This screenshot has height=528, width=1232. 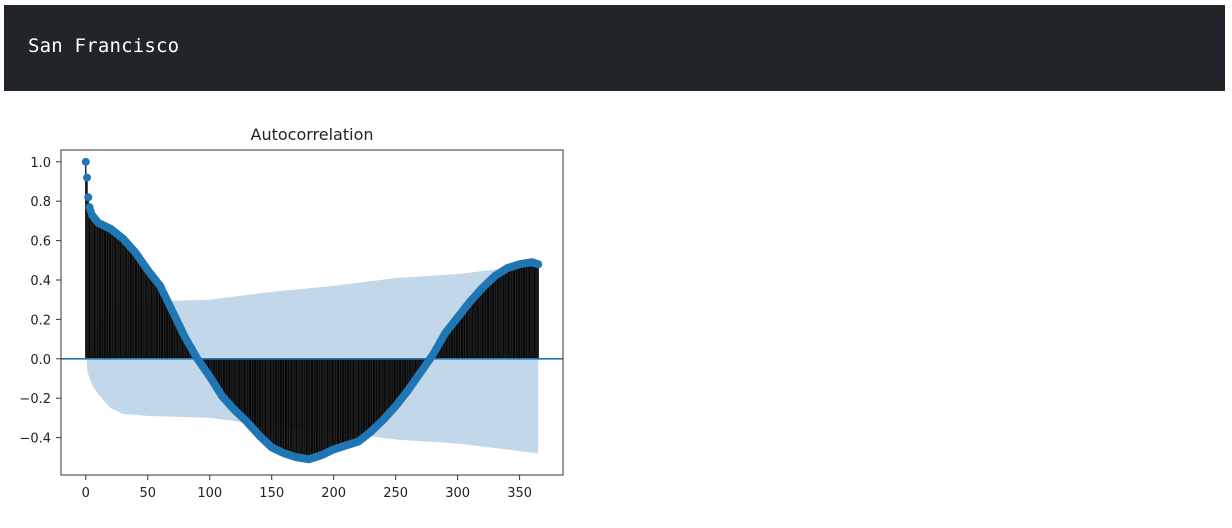 What do you see at coordinates (35, 399) in the screenshot?
I see `y-tick-label: −0.2` at bounding box center [35, 399].